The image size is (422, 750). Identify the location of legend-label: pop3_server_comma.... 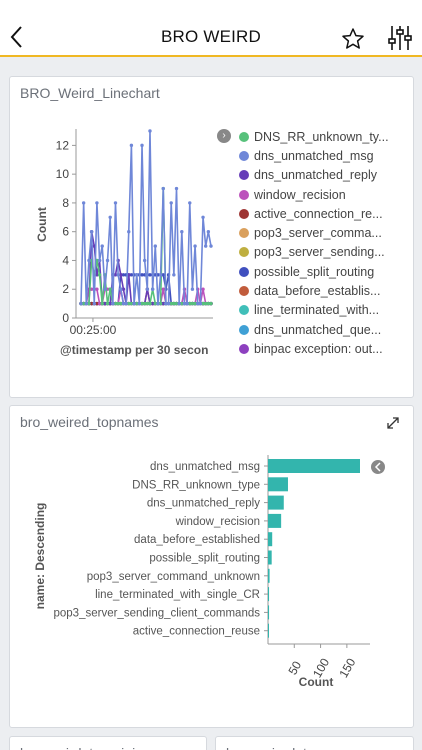
(318, 233).